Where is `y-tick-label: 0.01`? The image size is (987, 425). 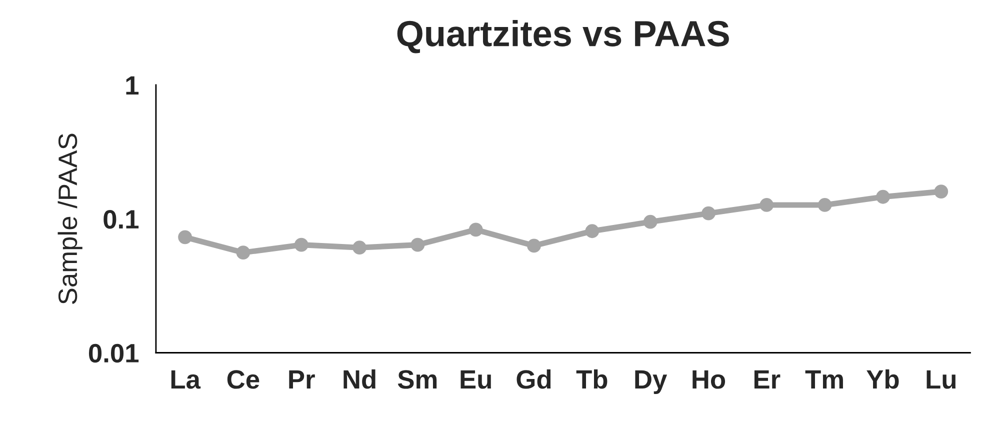 y-tick-label: 0.01 is located at coordinates (113, 353).